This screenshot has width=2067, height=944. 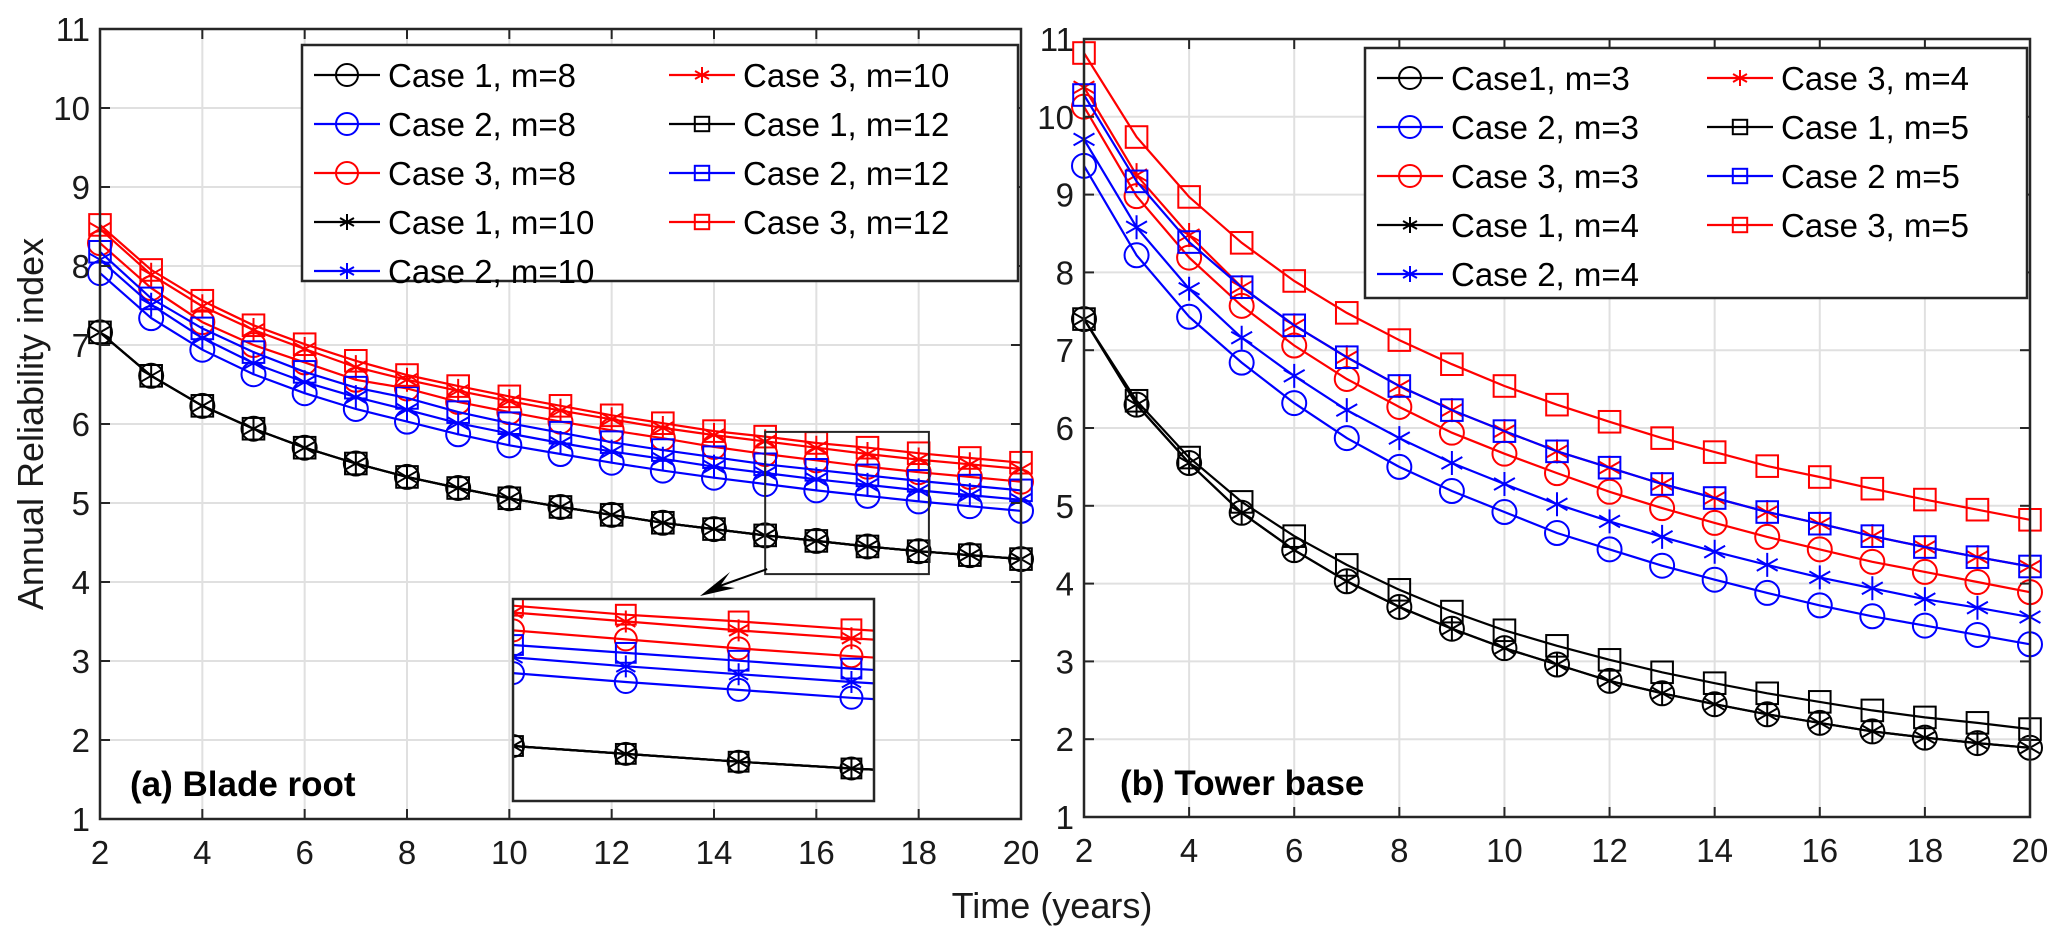 What do you see at coordinates (81, 266) in the screenshot?
I see `y-tick-label: 8` at bounding box center [81, 266].